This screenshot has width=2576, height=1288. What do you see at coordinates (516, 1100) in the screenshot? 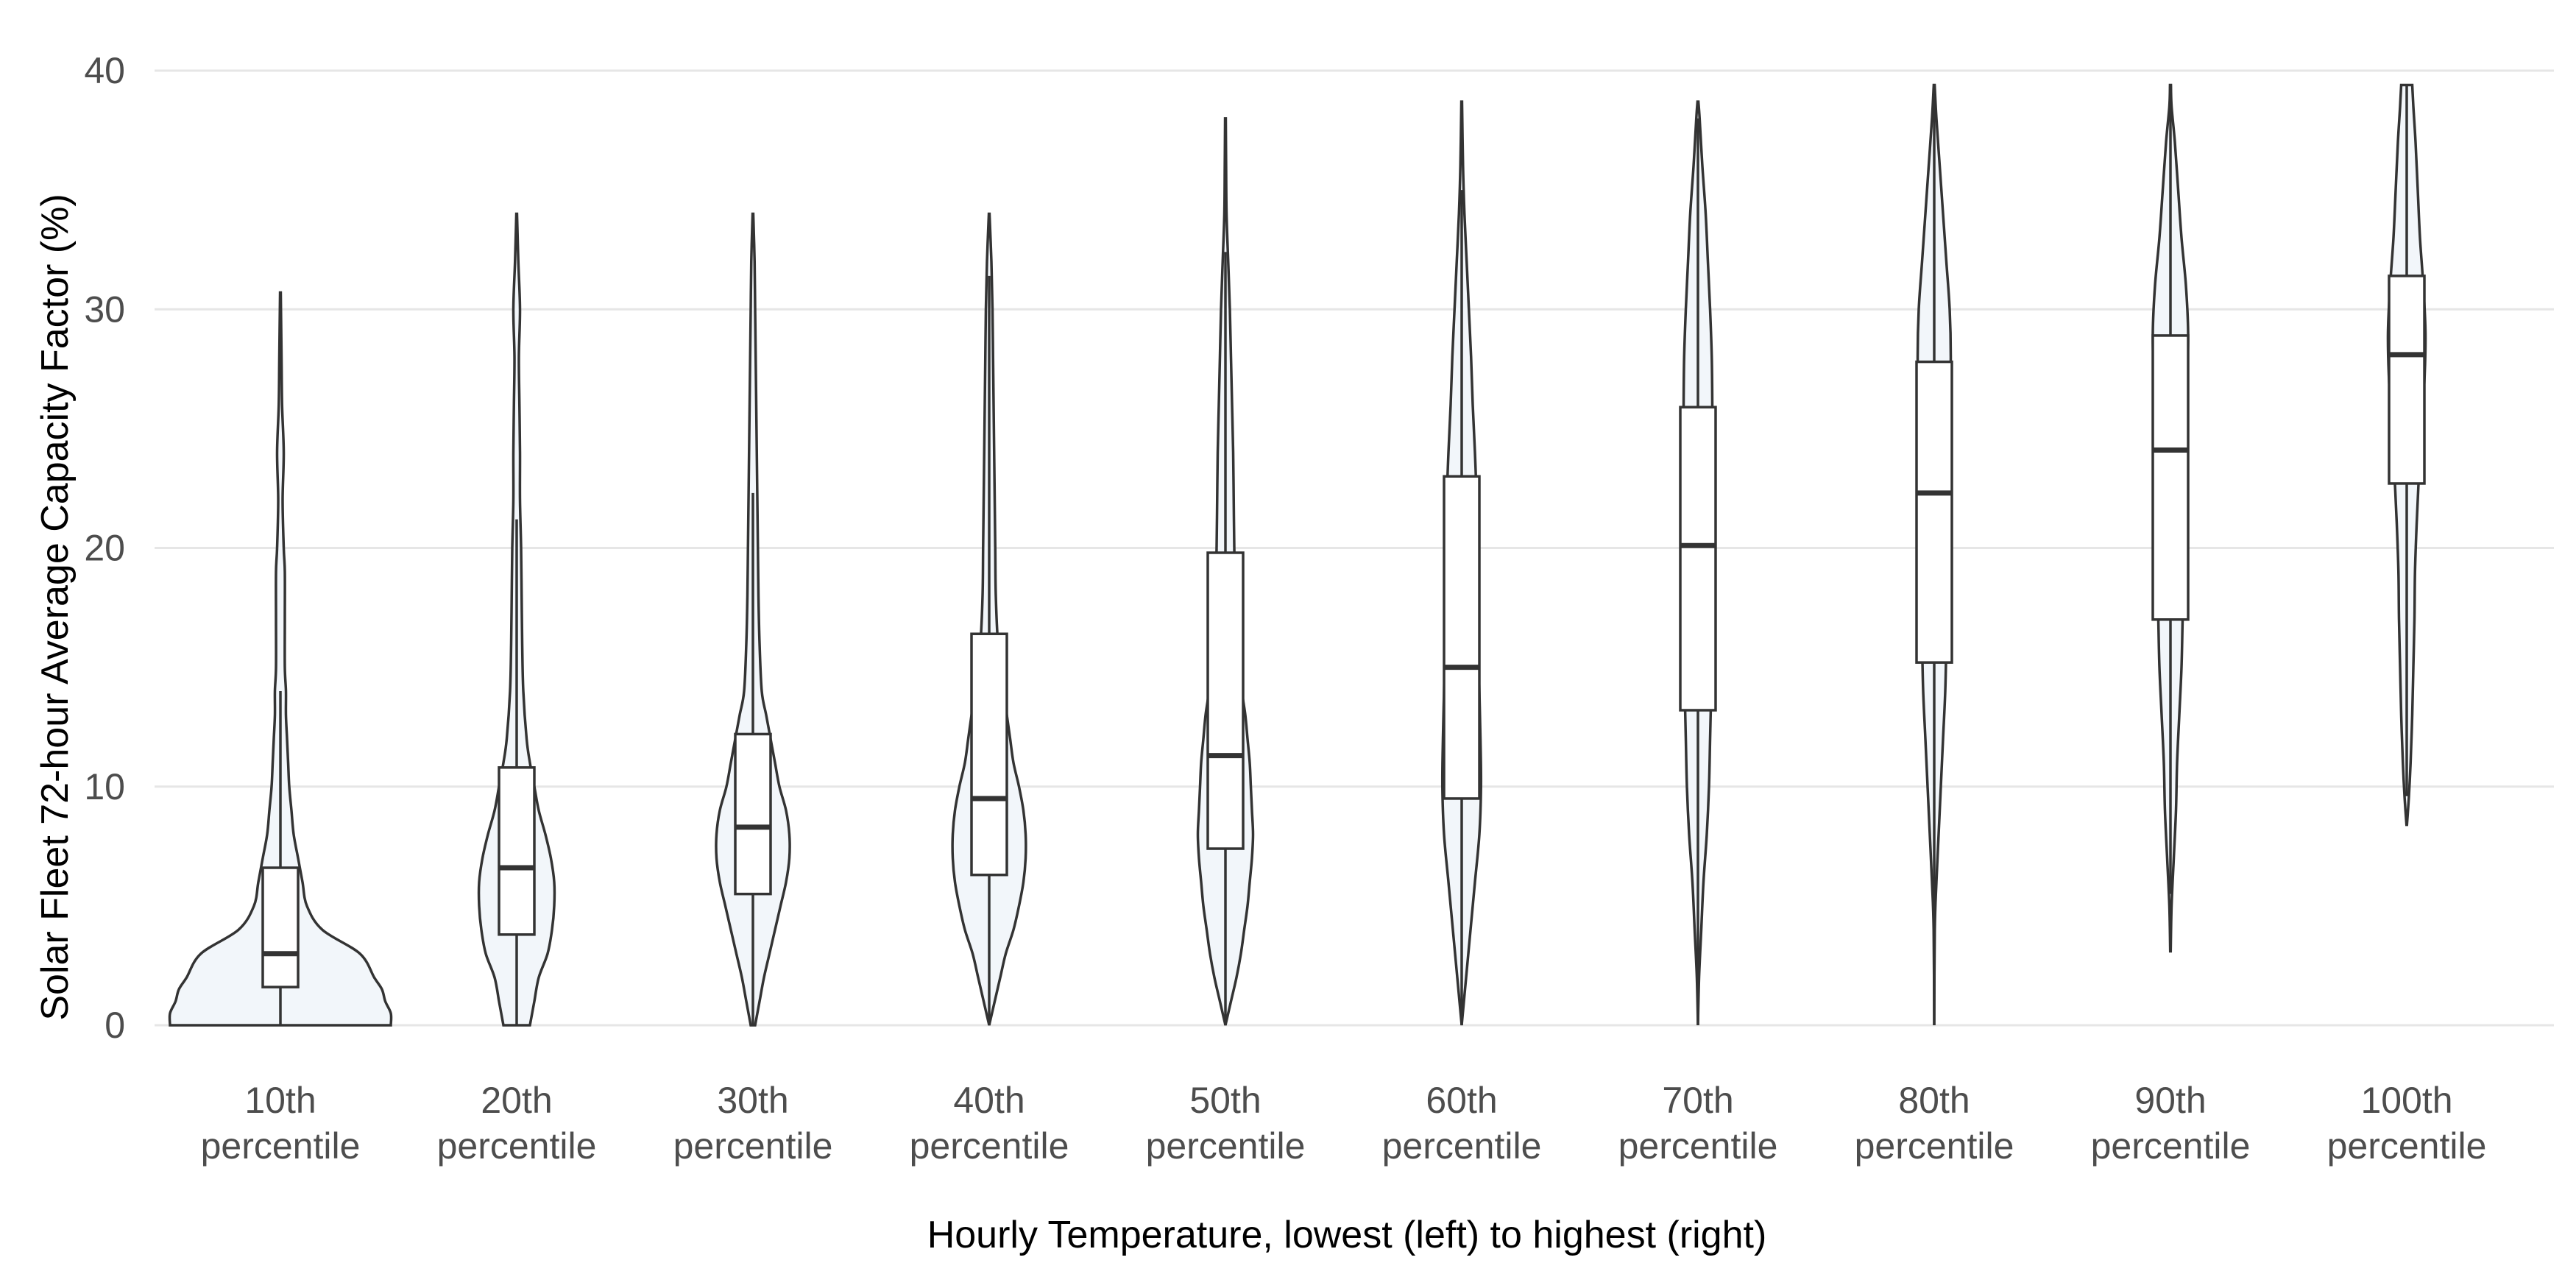
I see `x-tick-label: 20th` at bounding box center [516, 1100].